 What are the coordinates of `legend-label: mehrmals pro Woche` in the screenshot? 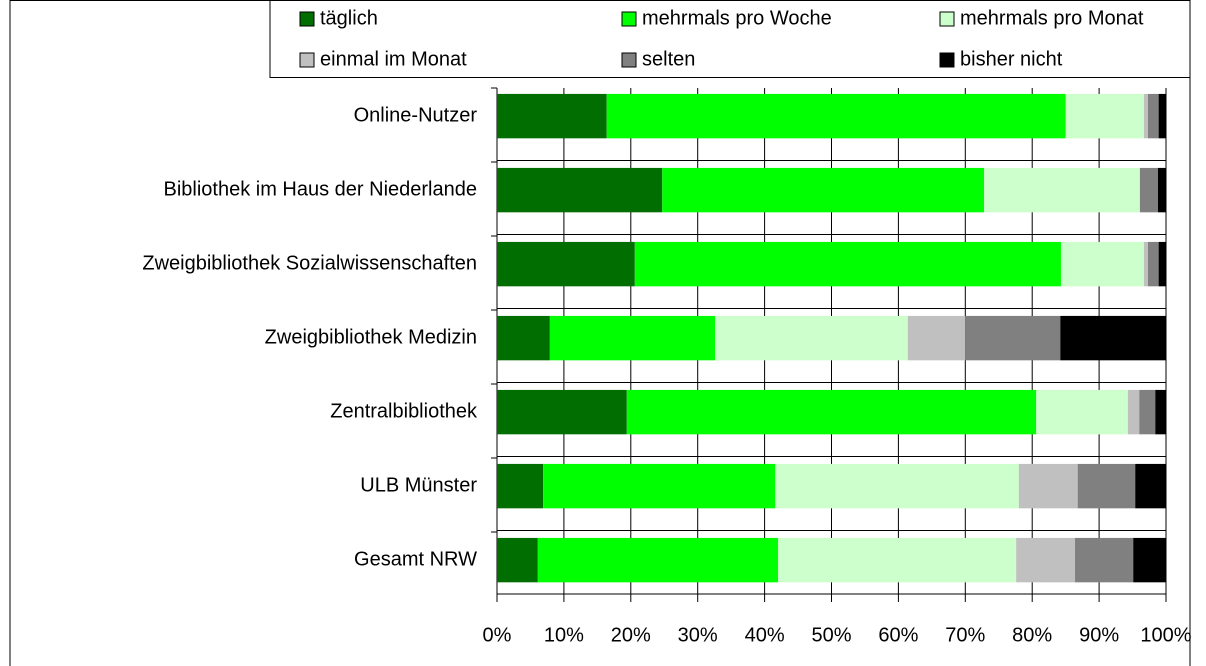 It's located at (737, 18).